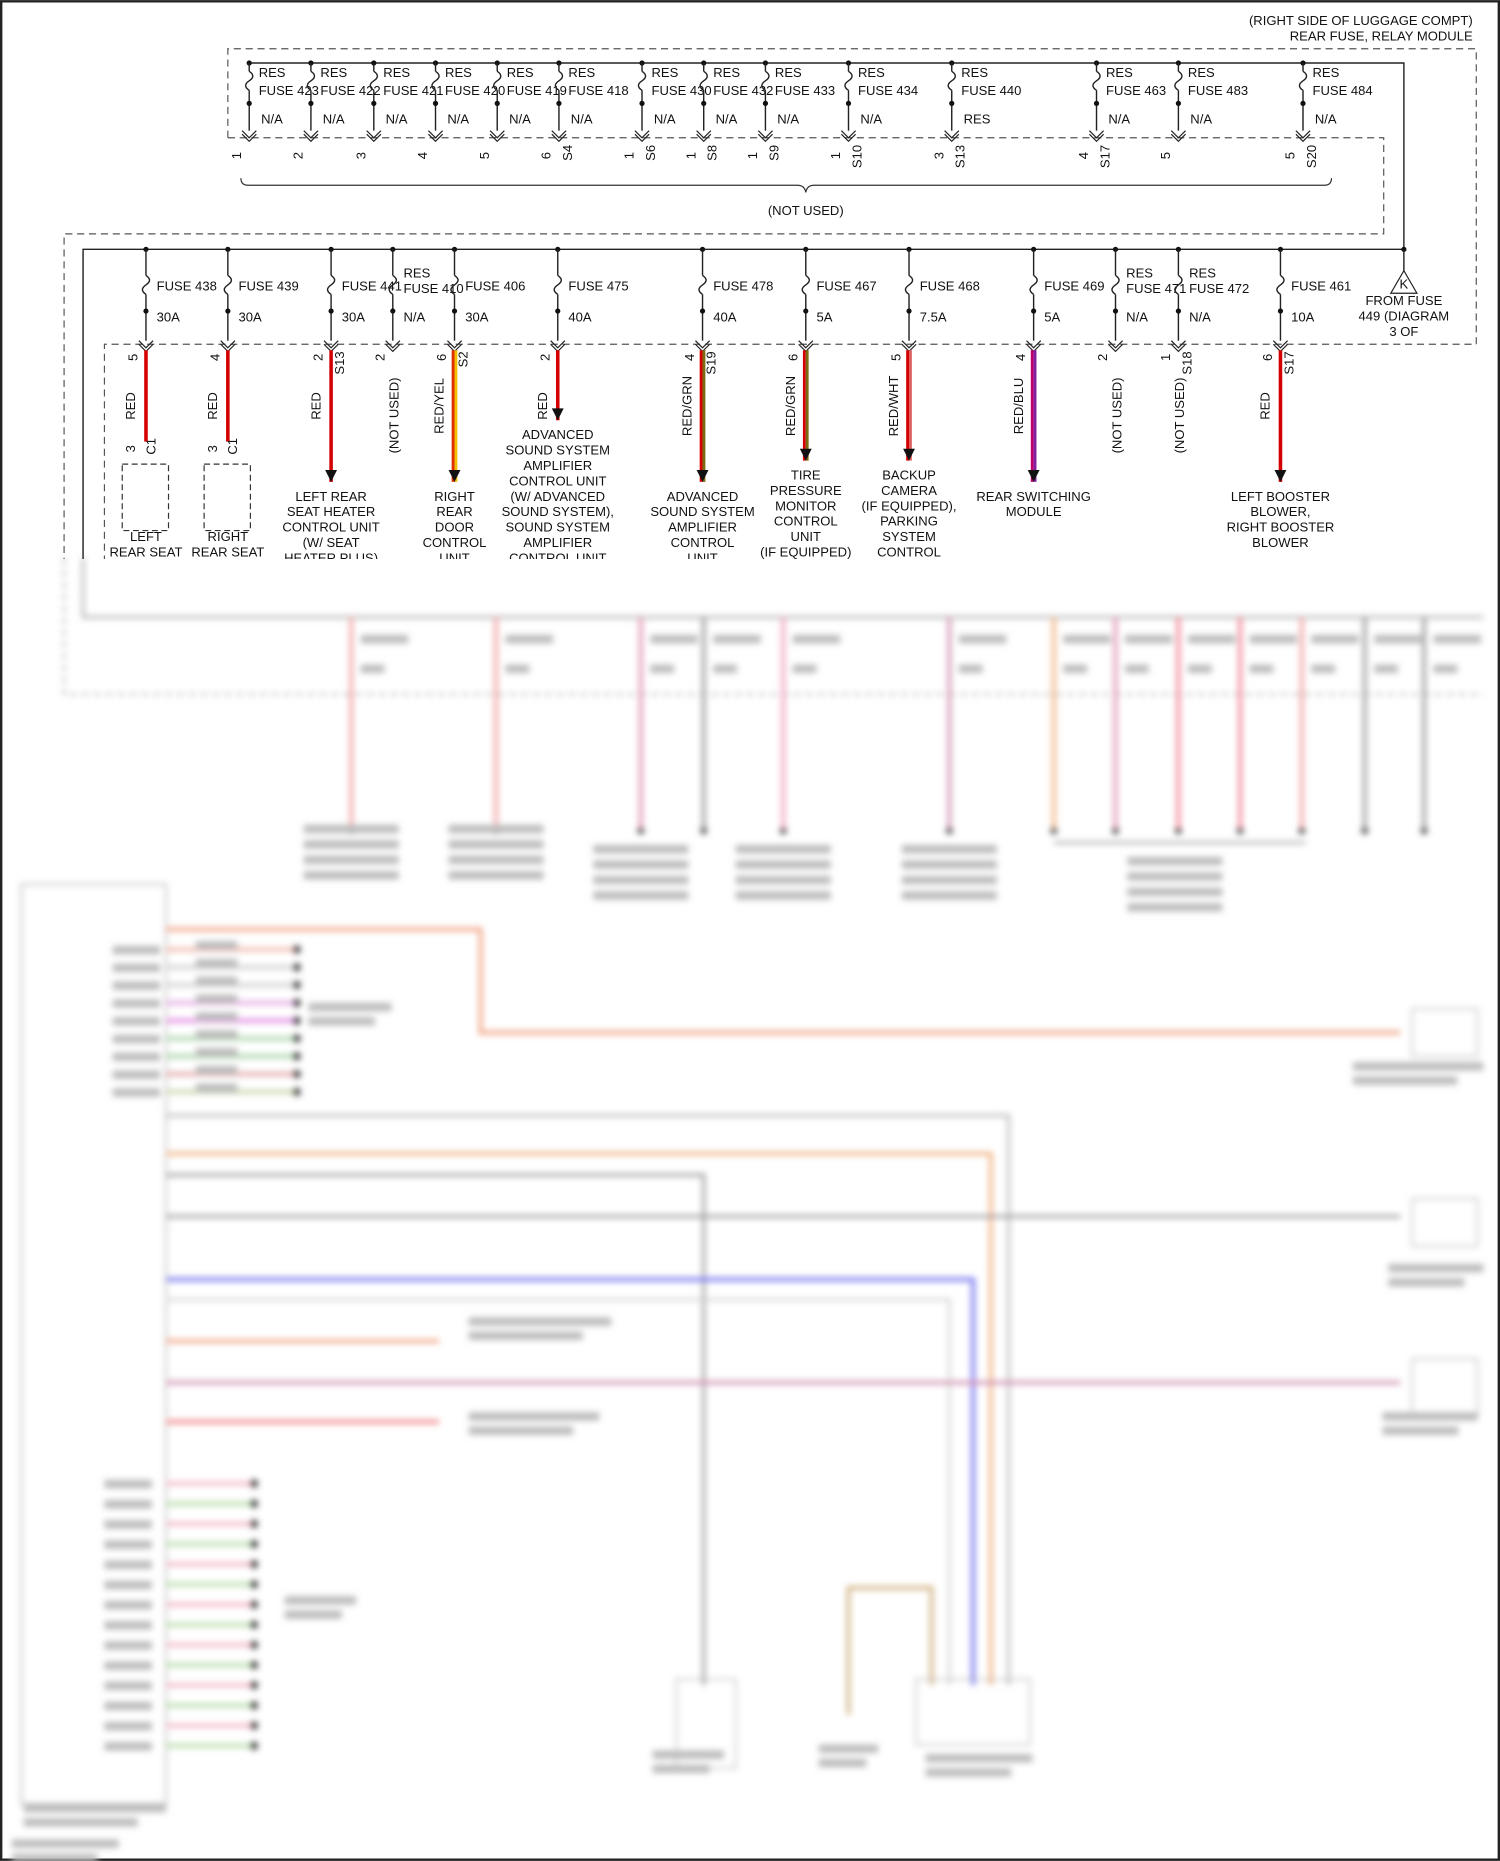 The image size is (1500, 1861). What do you see at coordinates (909, 536) in the screenshot?
I see `component-label: SYSTEM` at bounding box center [909, 536].